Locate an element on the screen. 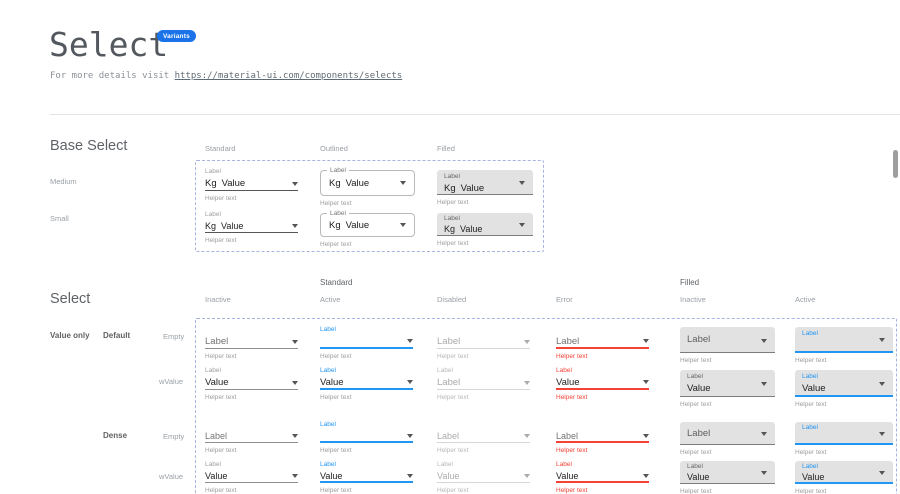 The height and width of the screenshot is (494, 900). row-label-medium: Medium is located at coordinates (63, 181).